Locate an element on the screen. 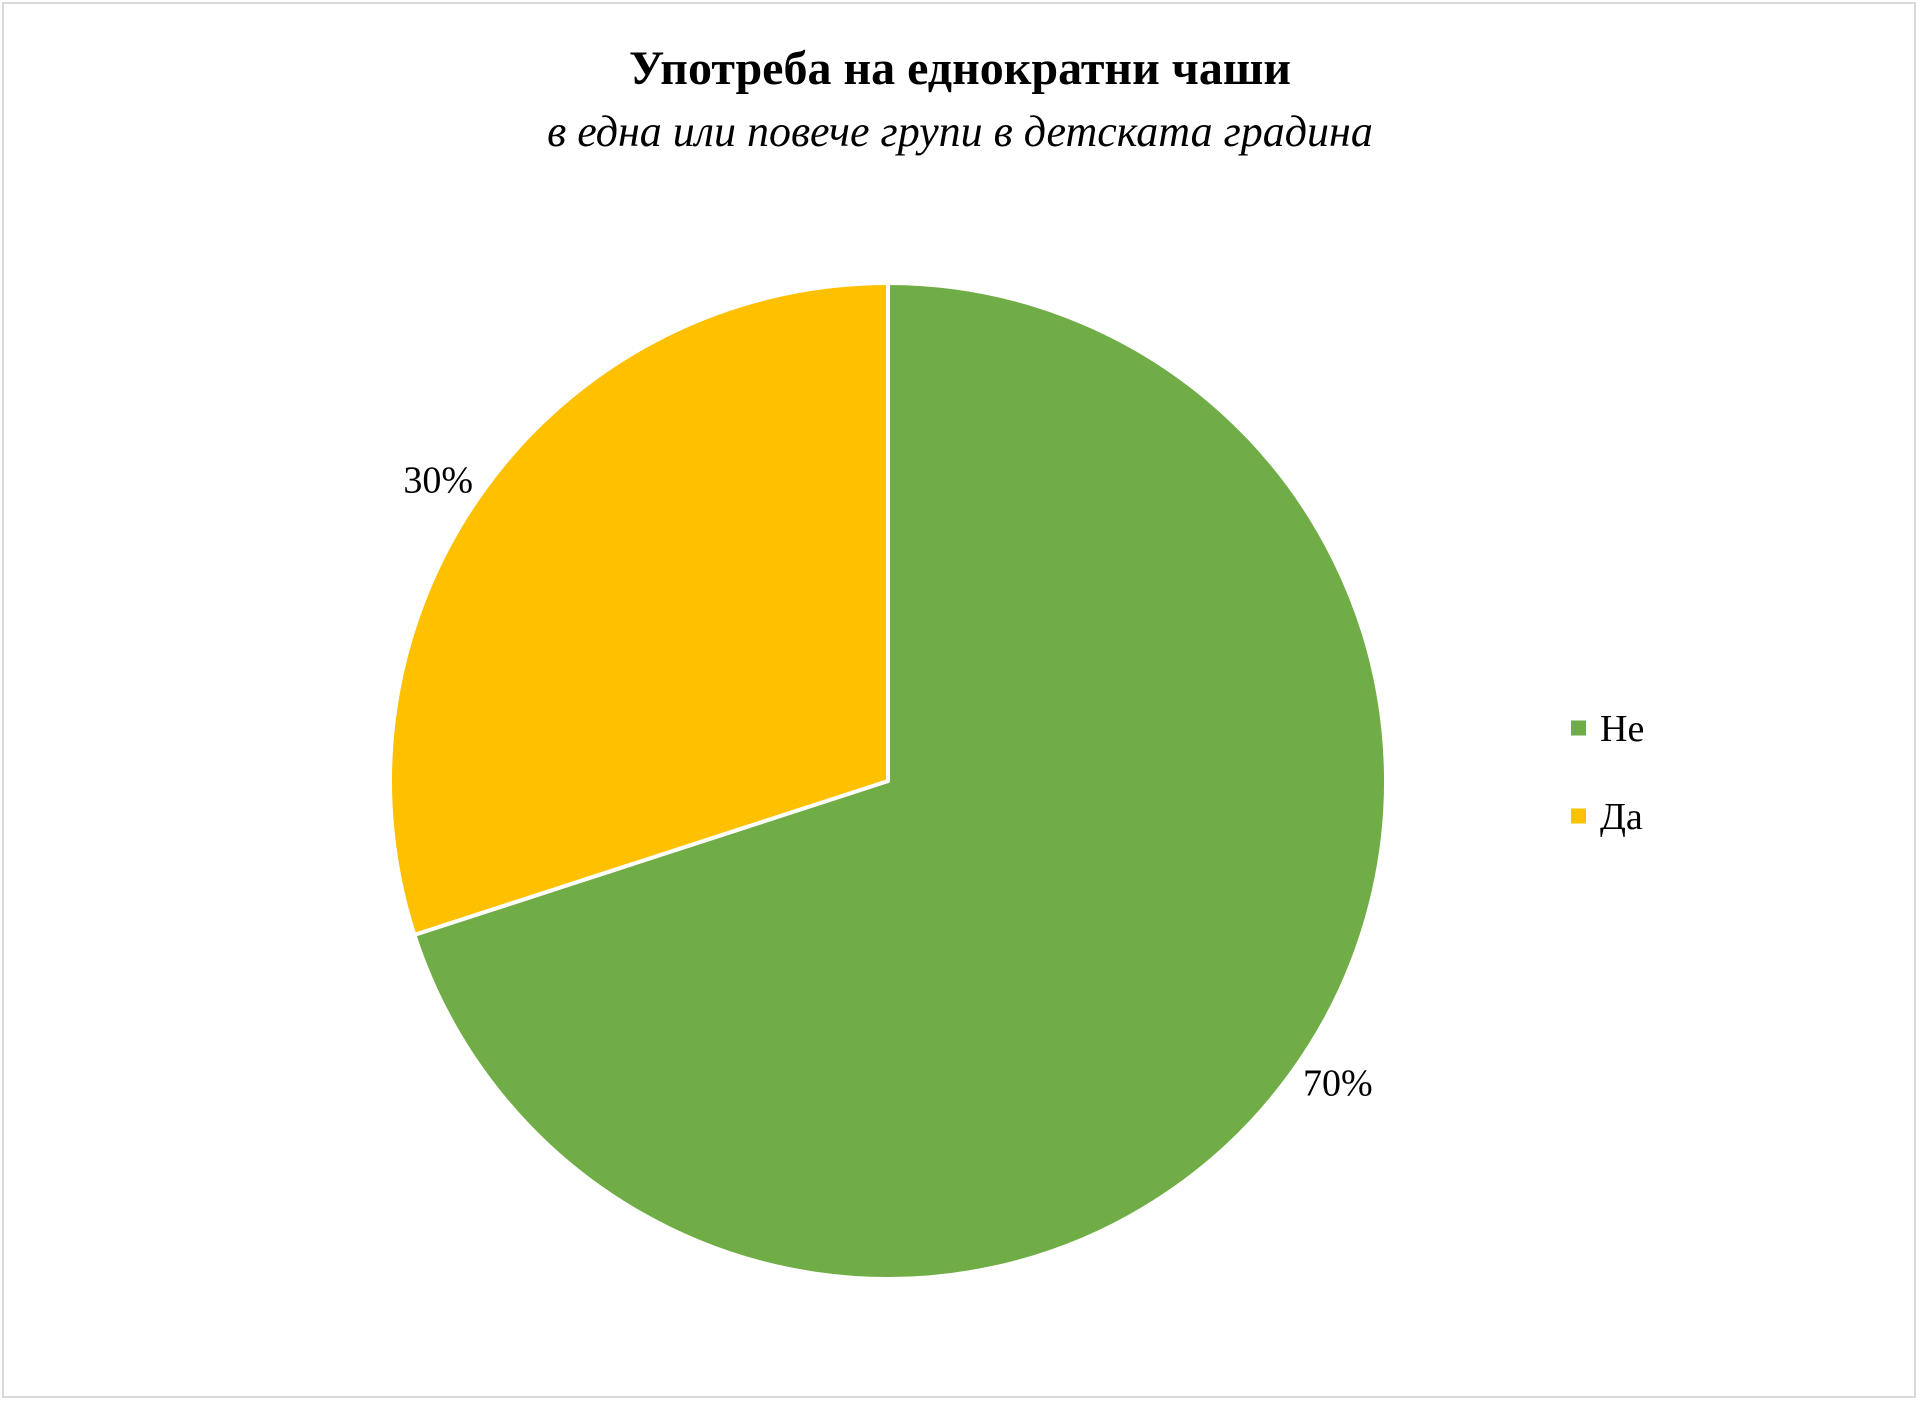  legend-label-1: Не is located at coordinates (1622, 729).